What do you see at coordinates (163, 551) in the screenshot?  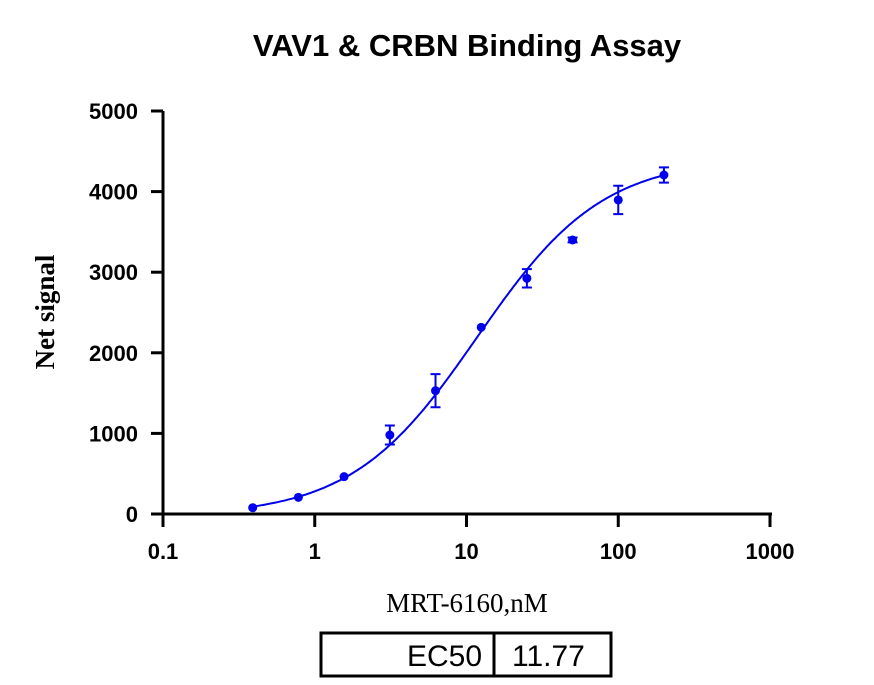 I see `x-tick-label: 0.1` at bounding box center [163, 551].